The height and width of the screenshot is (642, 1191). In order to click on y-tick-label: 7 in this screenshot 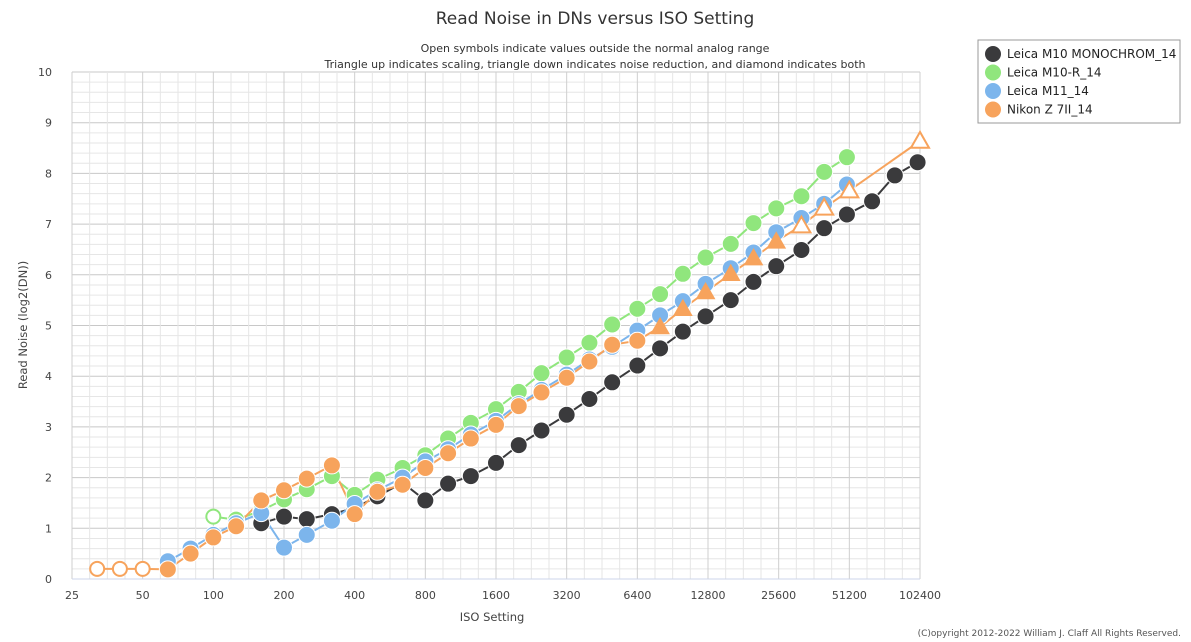, I will do `click(48, 224)`.